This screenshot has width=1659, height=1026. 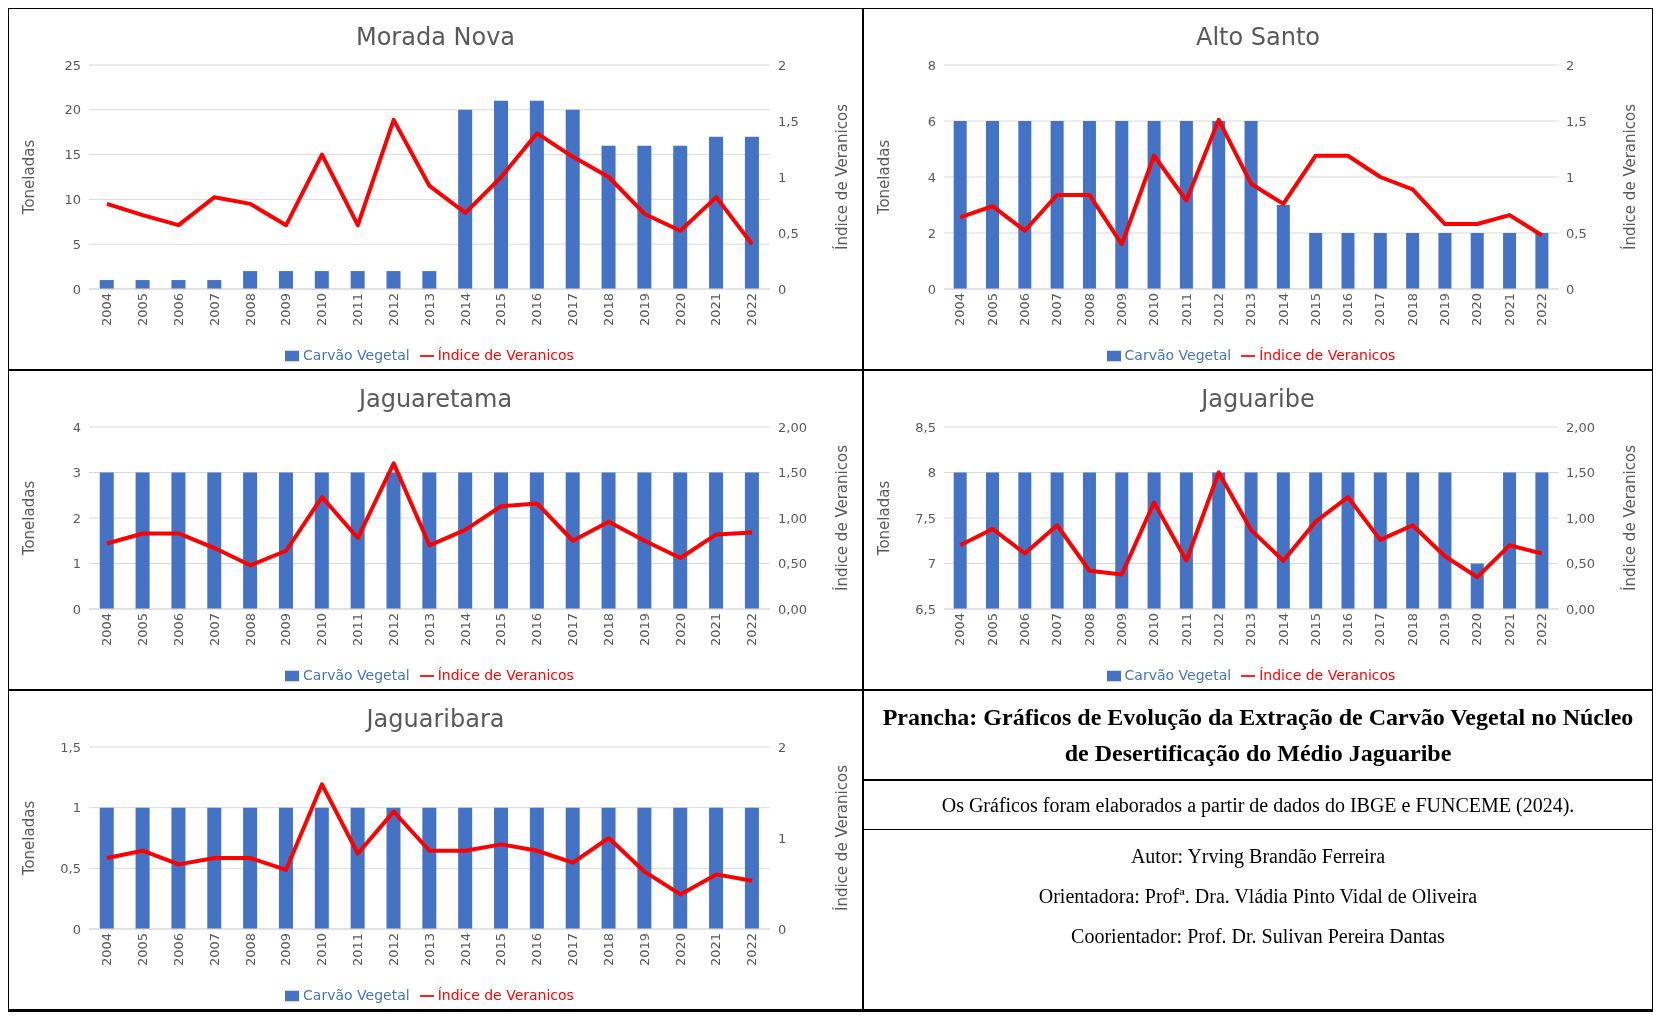 What do you see at coordinates (76, 427) in the screenshot?
I see `y-tick-label: 4` at bounding box center [76, 427].